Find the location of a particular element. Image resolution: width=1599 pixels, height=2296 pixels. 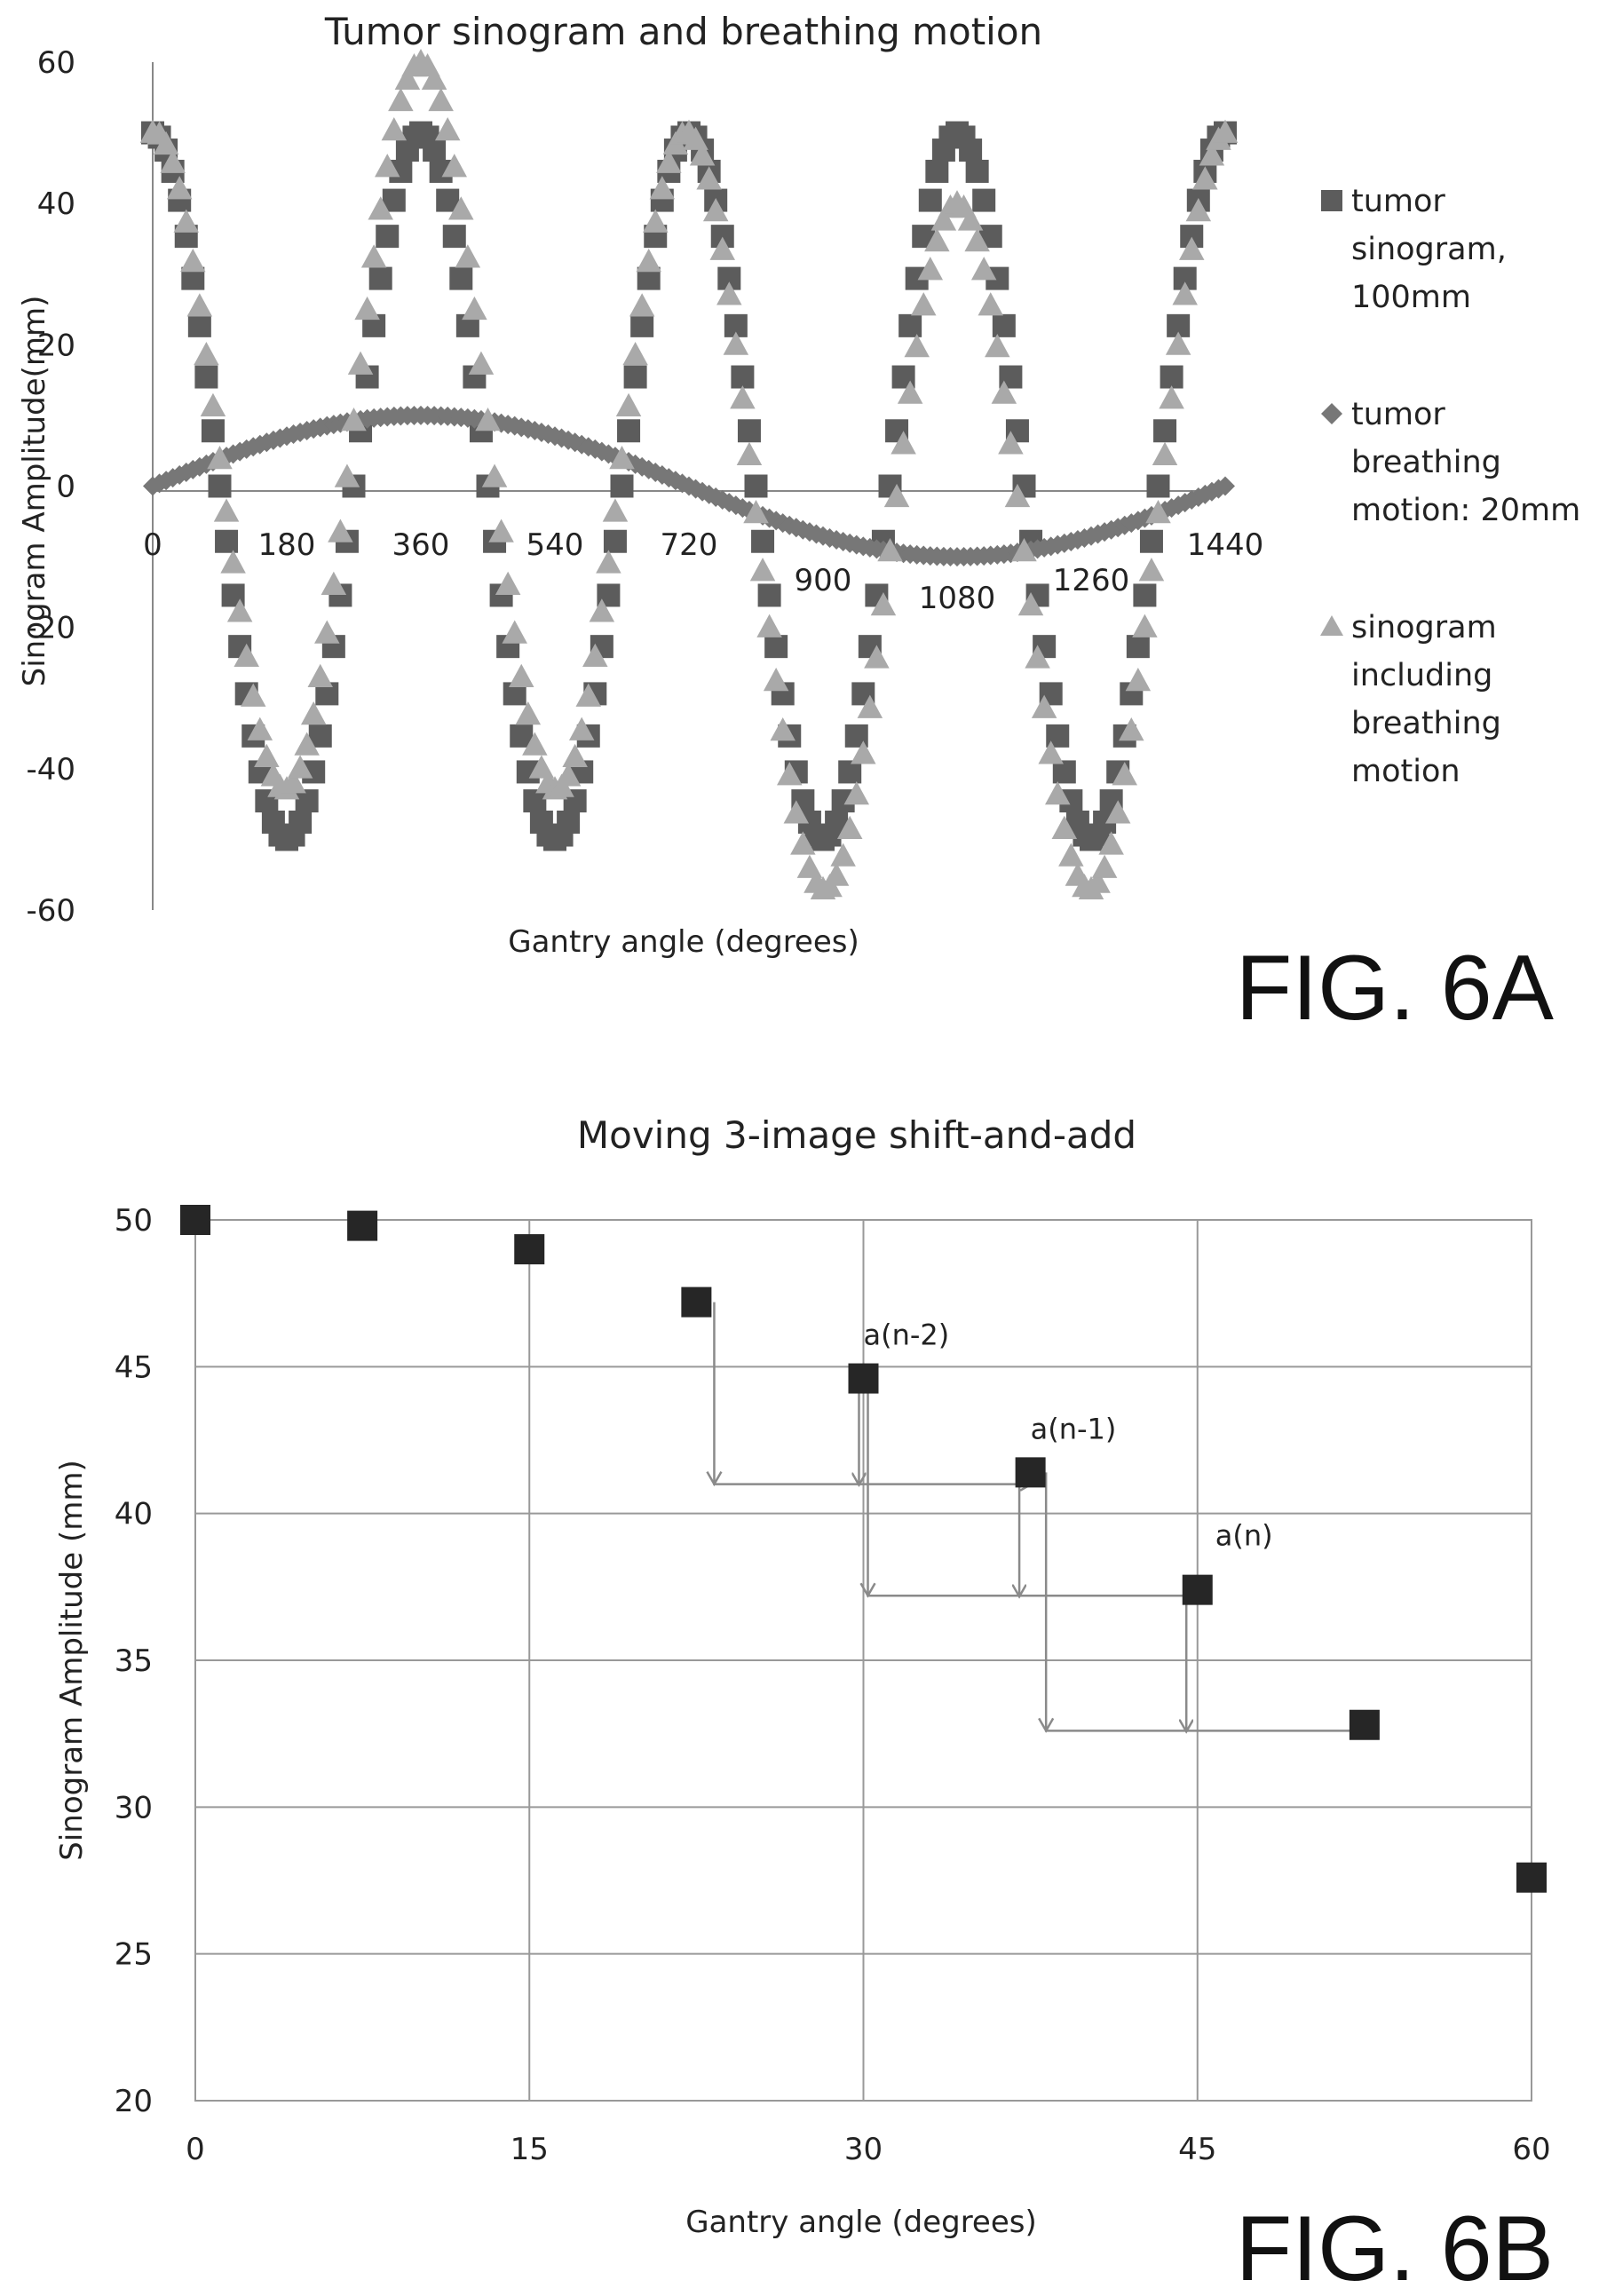

chart-a-y-tick: -20 is located at coordinates (50, 628).